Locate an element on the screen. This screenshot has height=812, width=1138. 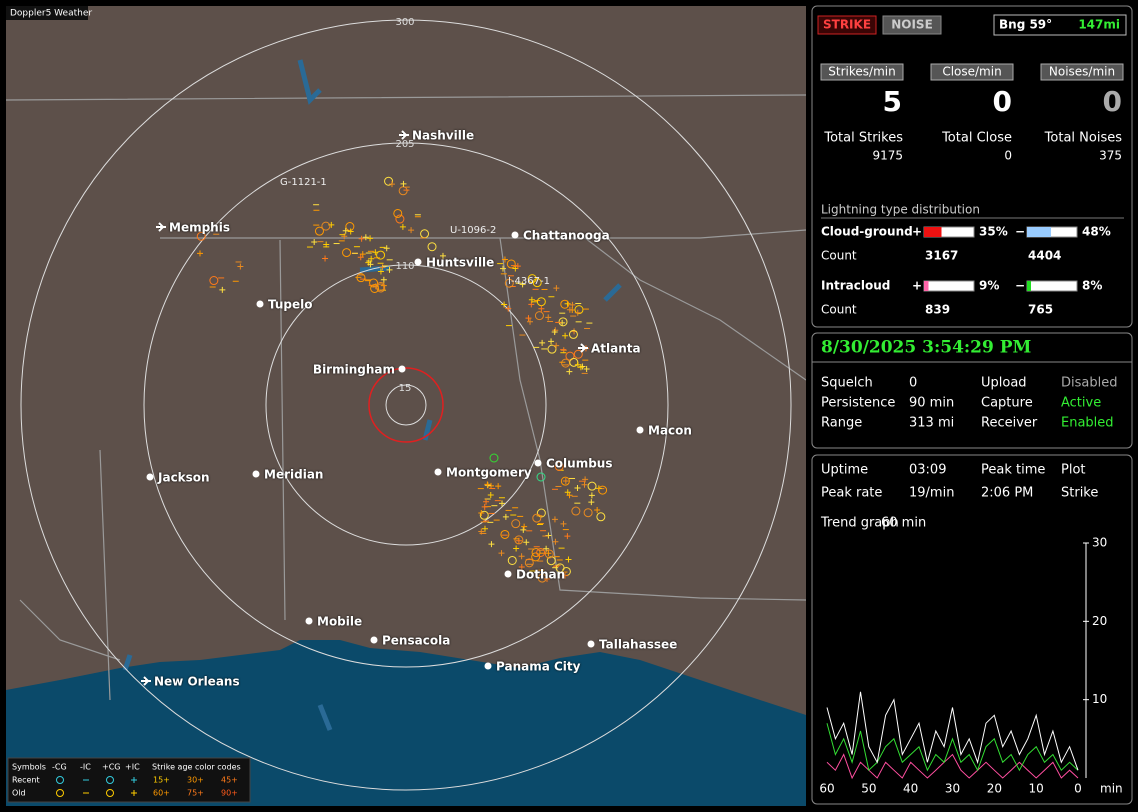
rate-label: Strikes/min is located at coordinates (861, 72).